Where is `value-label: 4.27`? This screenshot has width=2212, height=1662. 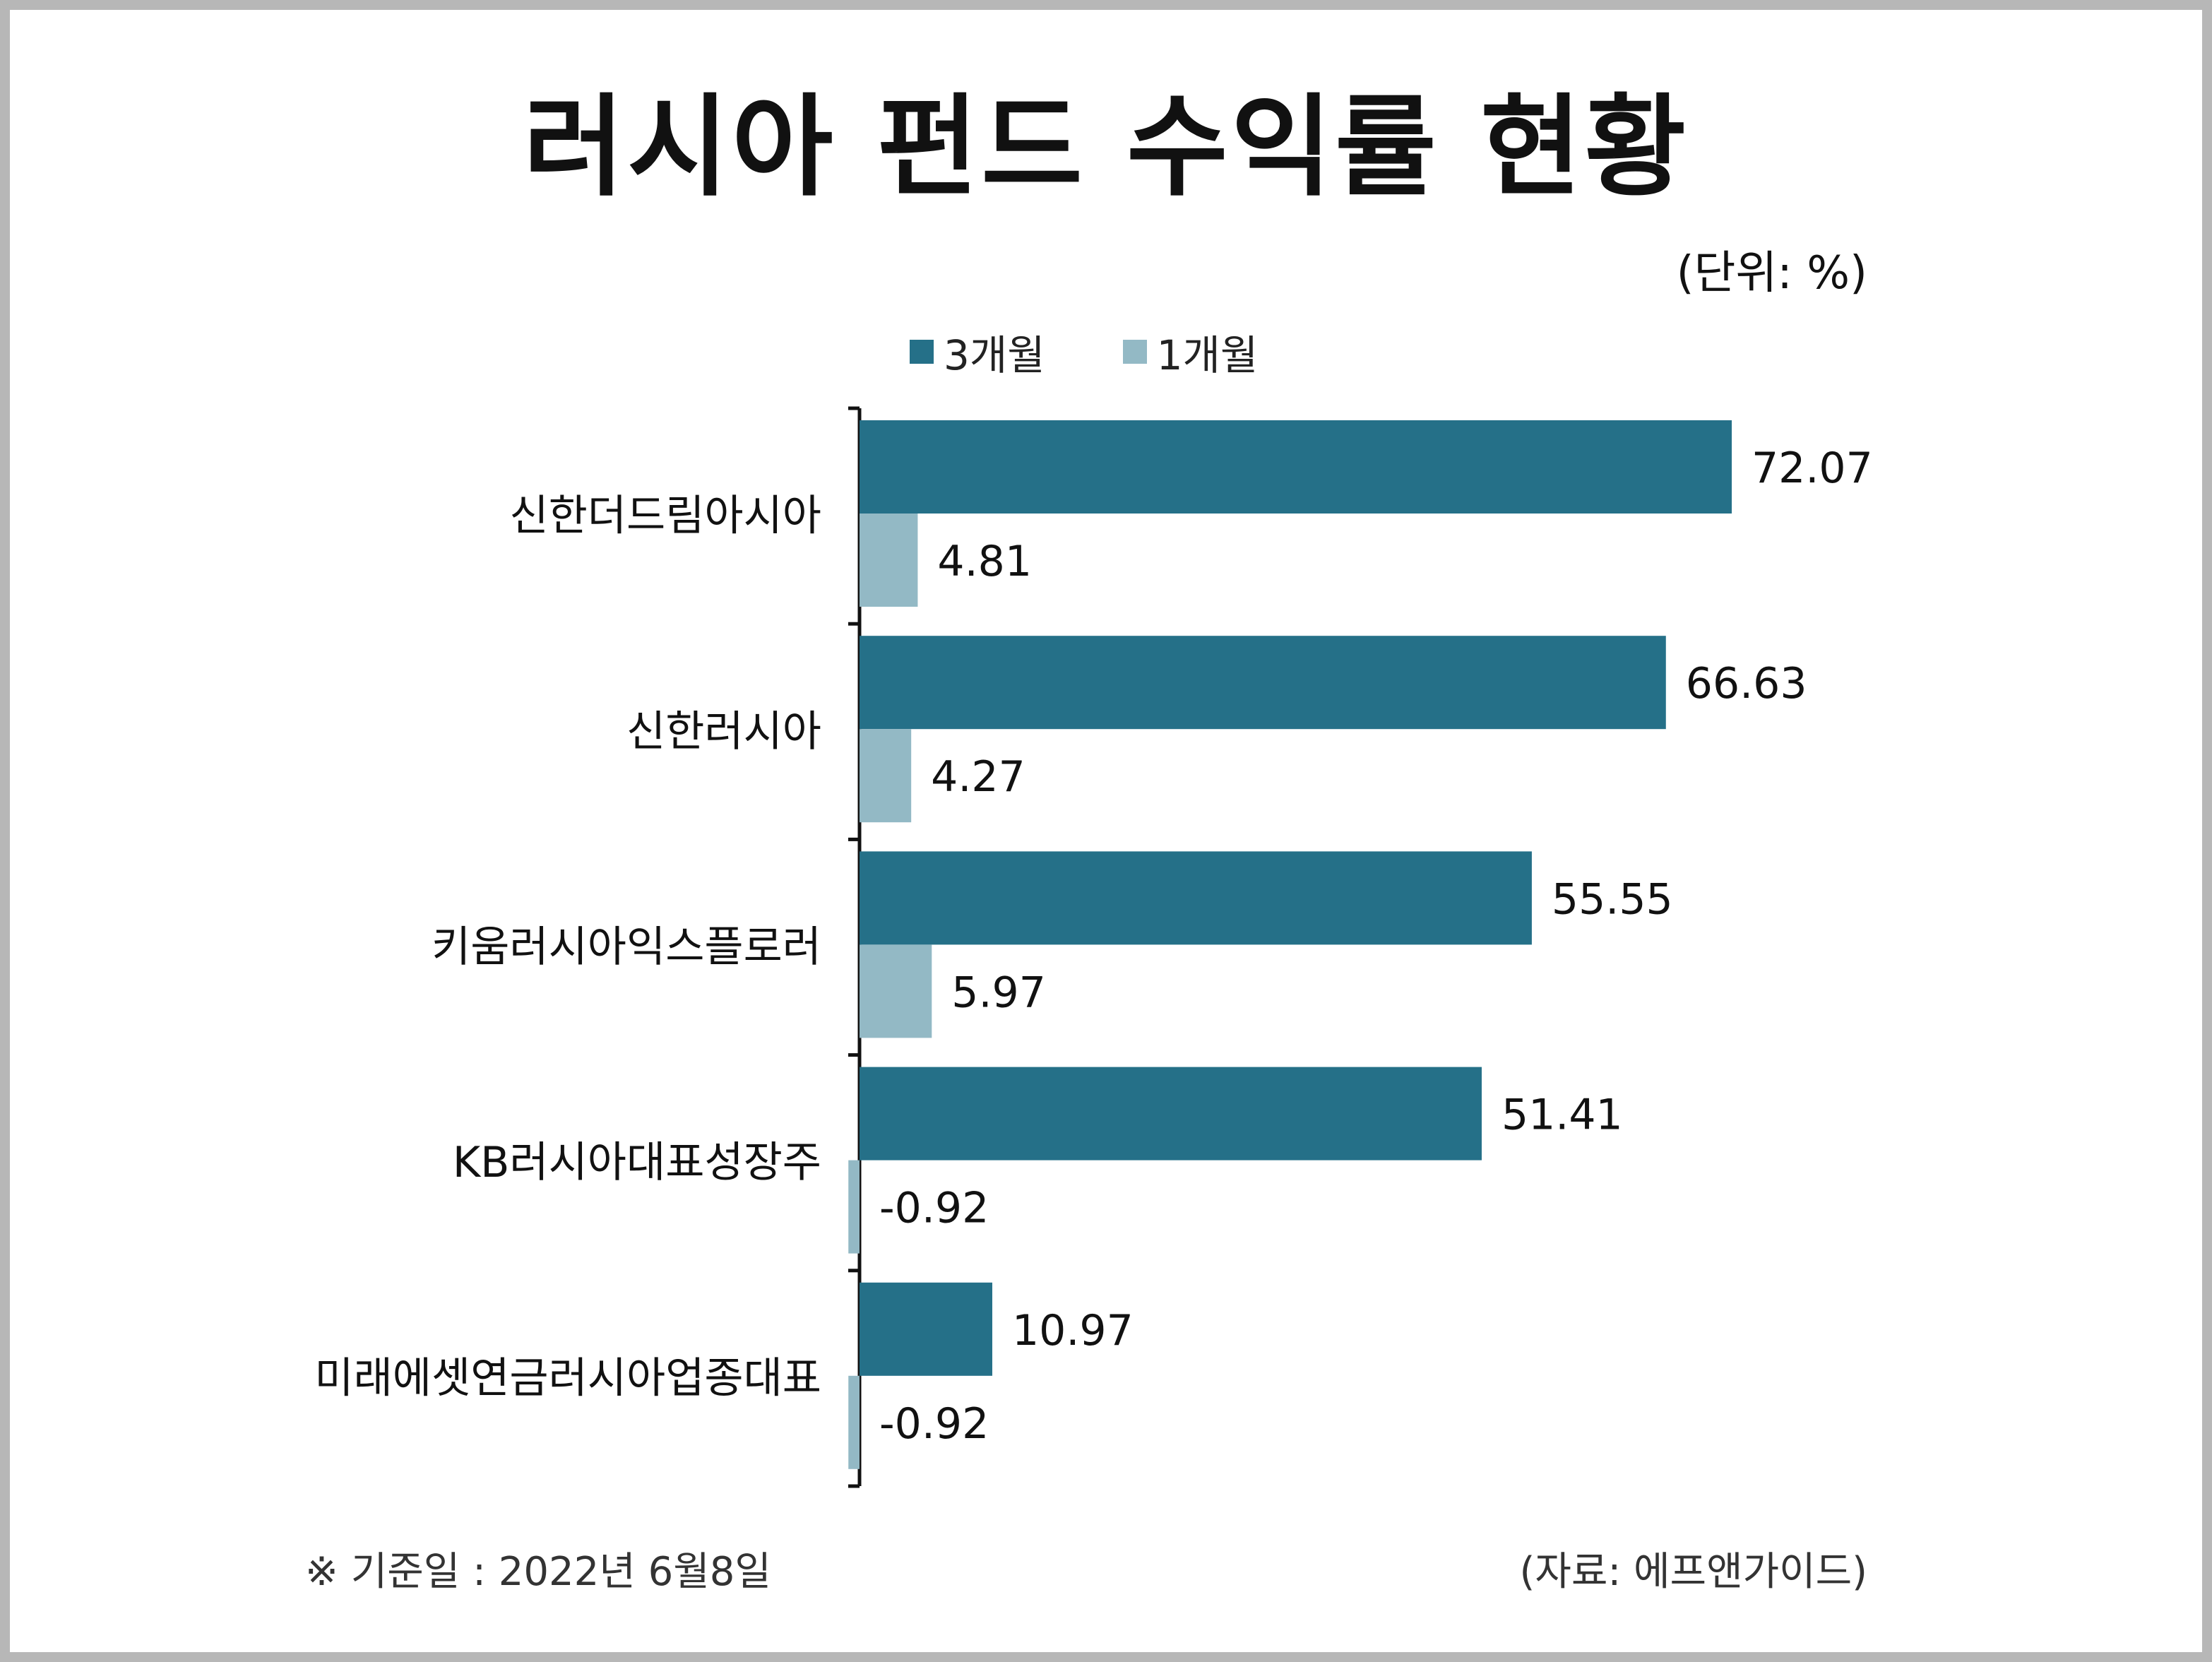
value-label: 4.27 is located at coordinates (978, 777).